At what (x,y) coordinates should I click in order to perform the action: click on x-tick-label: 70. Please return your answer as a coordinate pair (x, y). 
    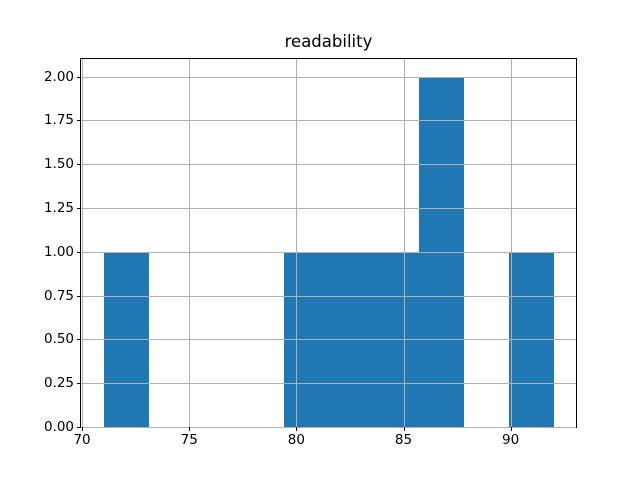
    Looking at the image, I should click on (82, 440).